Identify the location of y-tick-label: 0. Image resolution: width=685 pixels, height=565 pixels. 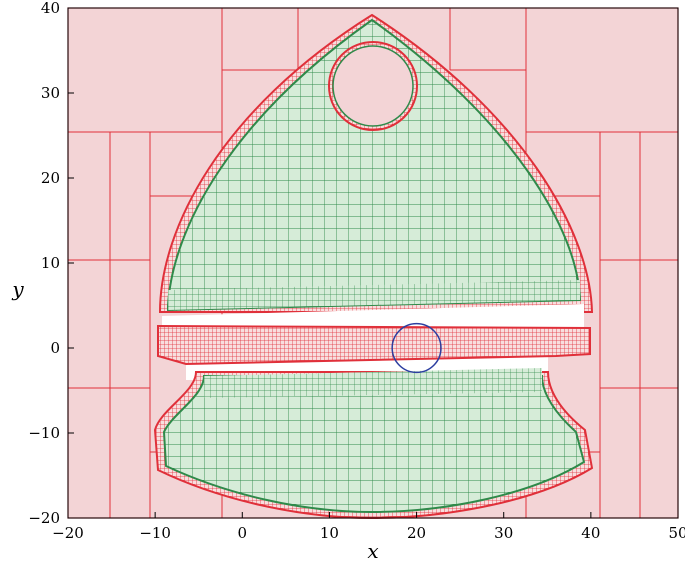
(55, 348).